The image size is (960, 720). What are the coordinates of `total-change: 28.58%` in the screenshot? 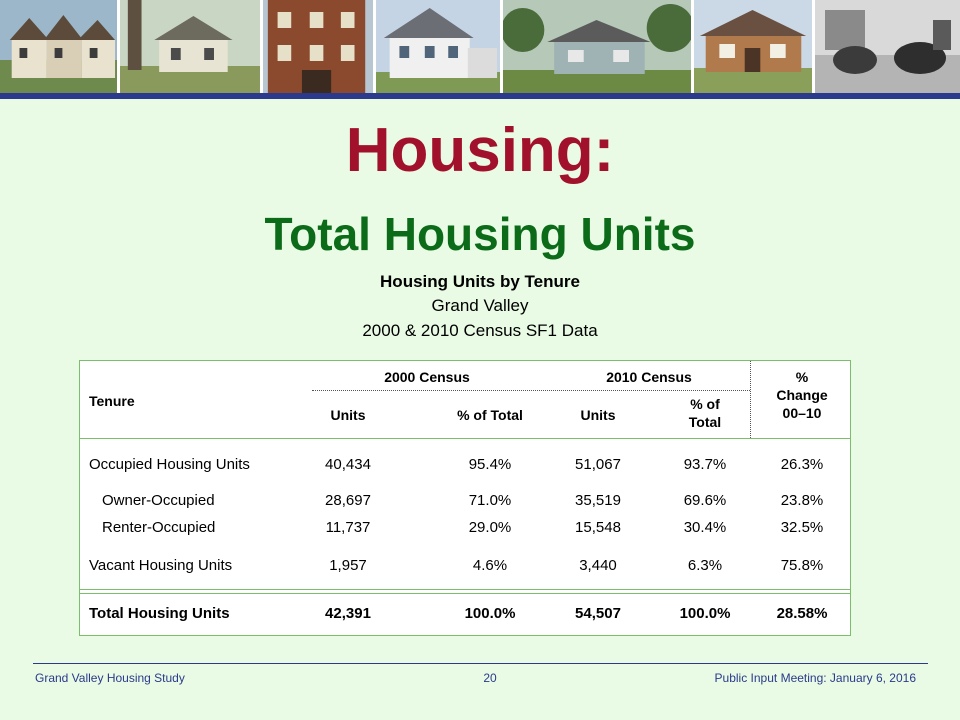 It's located at (802, 613).